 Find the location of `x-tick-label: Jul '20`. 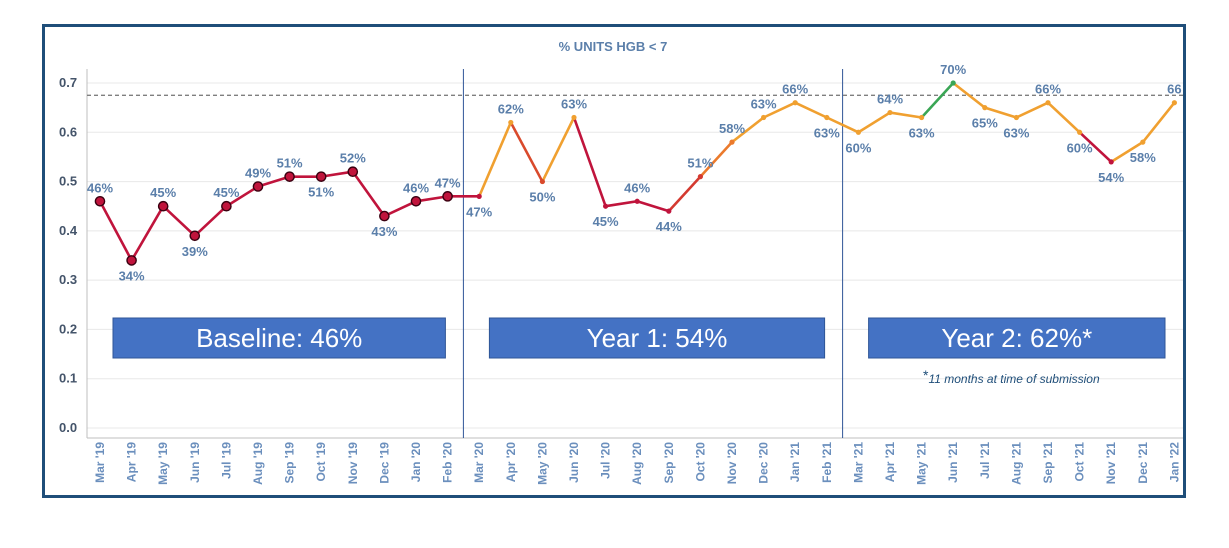

x-tick-label: Jul '20 is located at coordinates (606, 460).